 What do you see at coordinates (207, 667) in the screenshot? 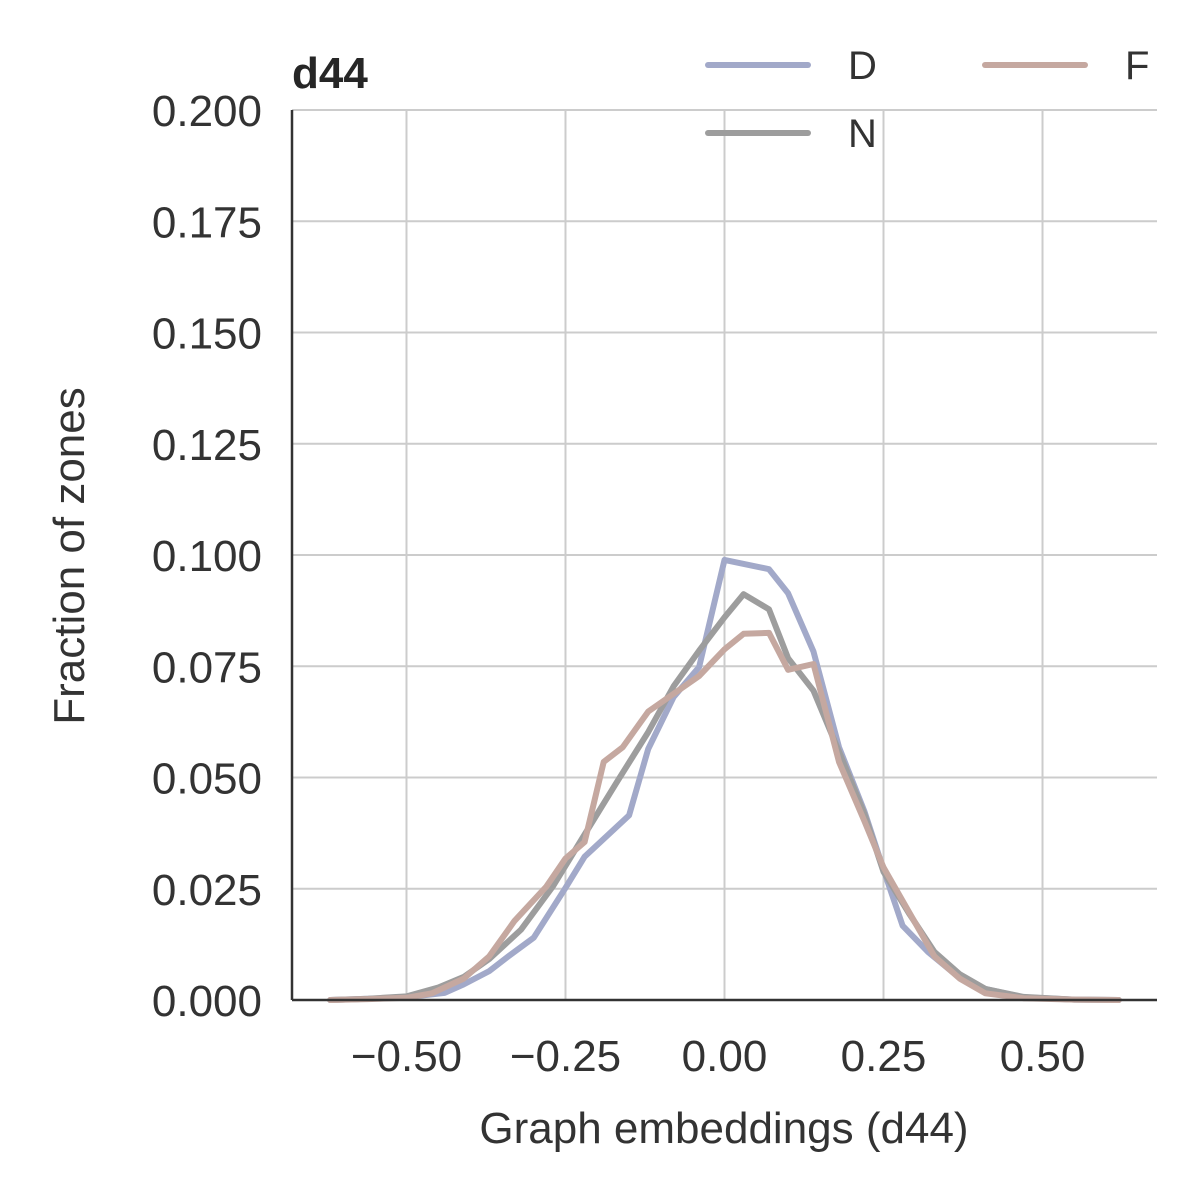
I see `y-tick-label: 0.075` at bounding box center [207, 667].